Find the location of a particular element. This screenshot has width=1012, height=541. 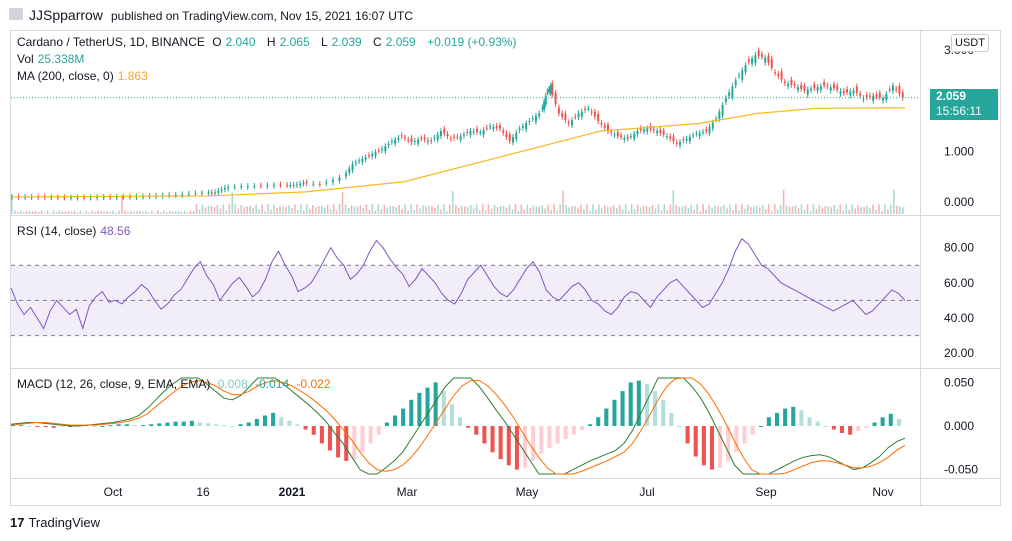

last-price-label: 2.059 15:56:11 is located at coordinates (964, 104).